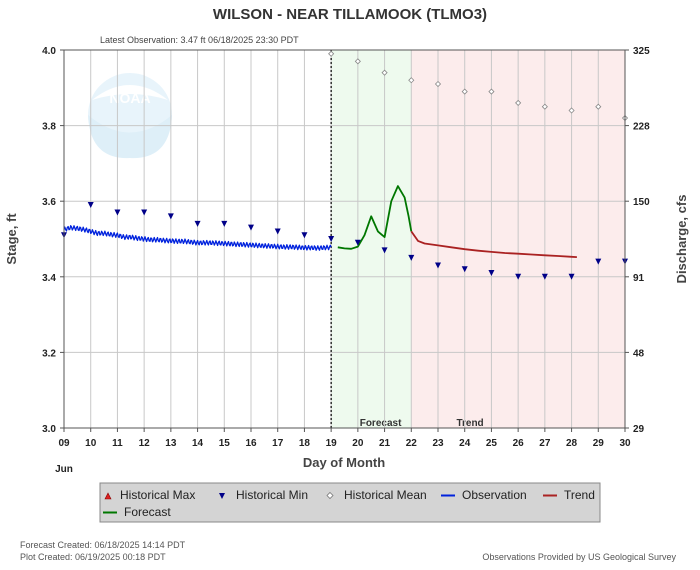 This screenshot has height=570, width=700. What do you see at coordinates (222, 496) in the screenshot?
I see `triangle-down-icon` at bounding box center [222, 496].